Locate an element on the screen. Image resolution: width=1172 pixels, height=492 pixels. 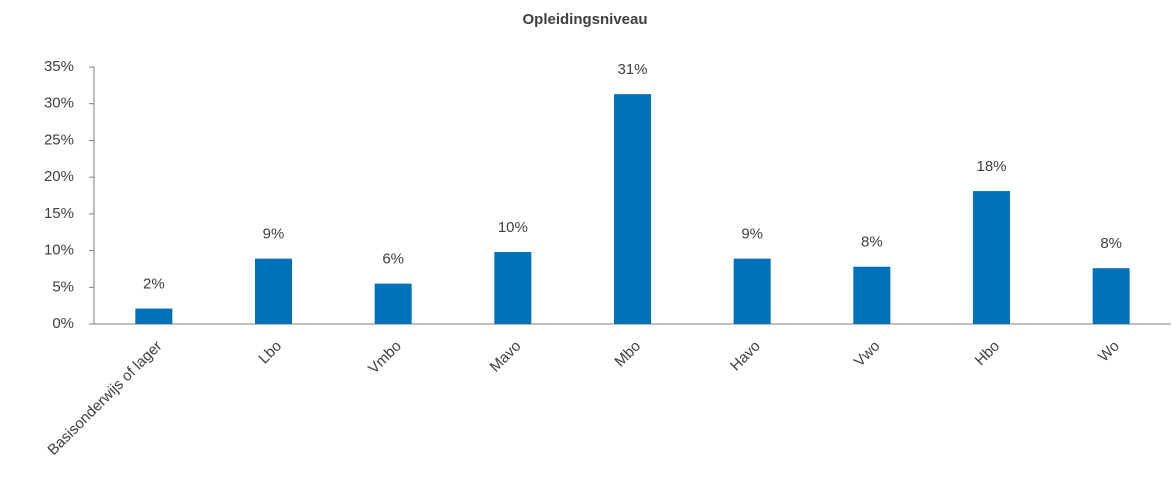
y-tick-label: 15% is located at coordinates (59, 213).